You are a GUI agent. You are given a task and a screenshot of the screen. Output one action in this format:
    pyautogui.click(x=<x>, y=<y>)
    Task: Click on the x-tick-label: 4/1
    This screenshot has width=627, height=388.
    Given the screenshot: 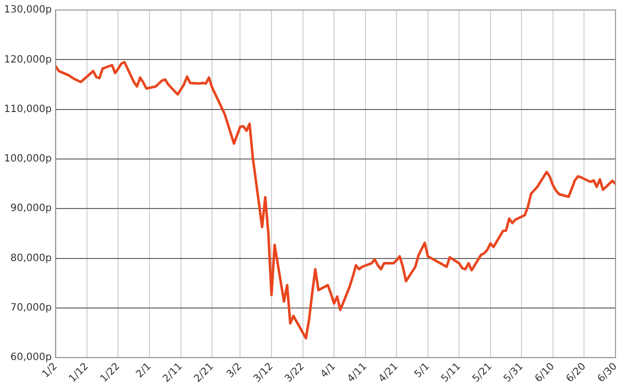 What is the action you would take?
    pyautogui.click(x=328, y=370)
    